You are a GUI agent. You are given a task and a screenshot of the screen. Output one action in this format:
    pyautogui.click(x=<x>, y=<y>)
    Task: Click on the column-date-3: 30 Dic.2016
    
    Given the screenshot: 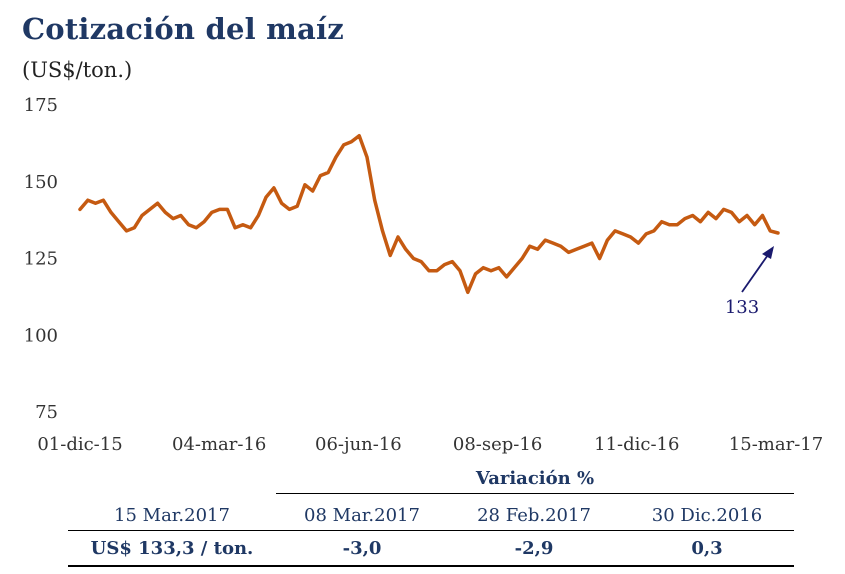 What is the action you would take?
    pyautogui.click(x=707, y=515)
    